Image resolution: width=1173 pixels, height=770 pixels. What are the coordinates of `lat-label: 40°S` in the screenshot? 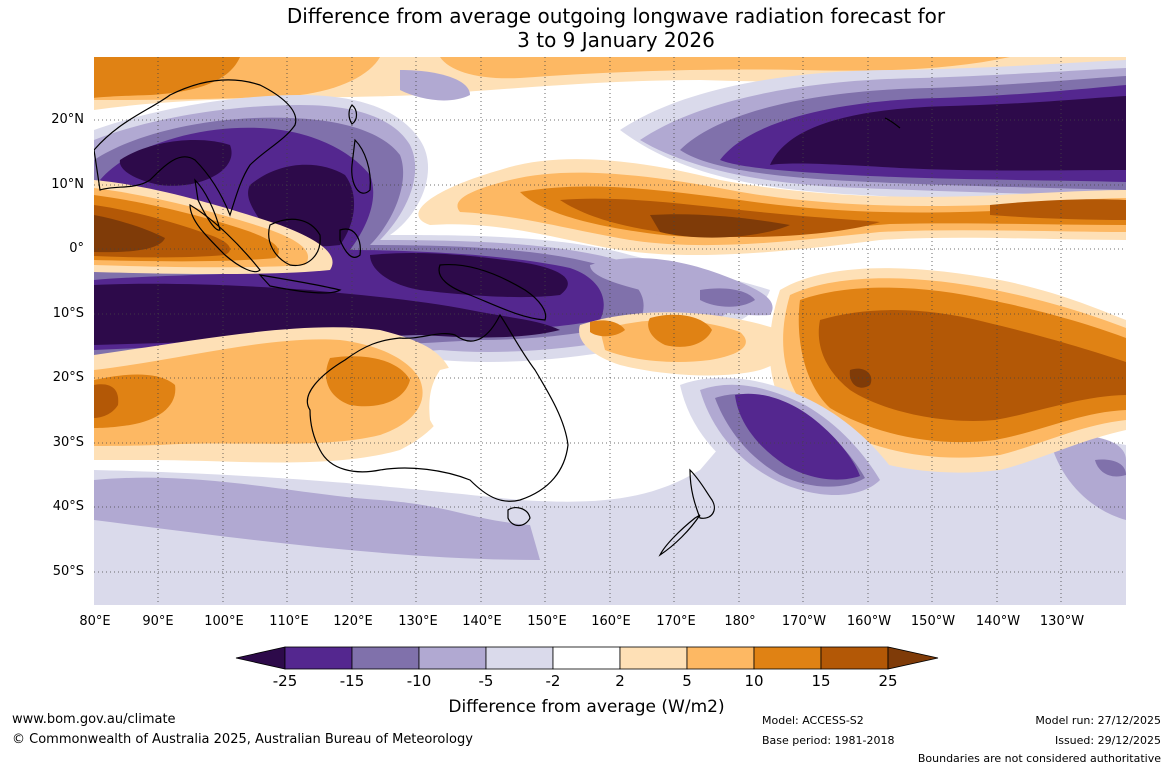 It's located at (68, 506).